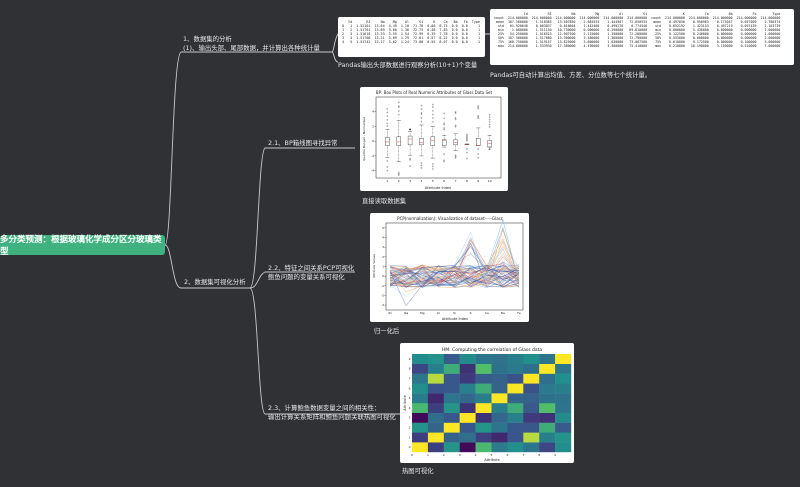 The width and height of the screenshot is (800, 487). Describe the element at coordinates (392, 26) in the screenshot. I see `table-cell: 4.49` at that location.